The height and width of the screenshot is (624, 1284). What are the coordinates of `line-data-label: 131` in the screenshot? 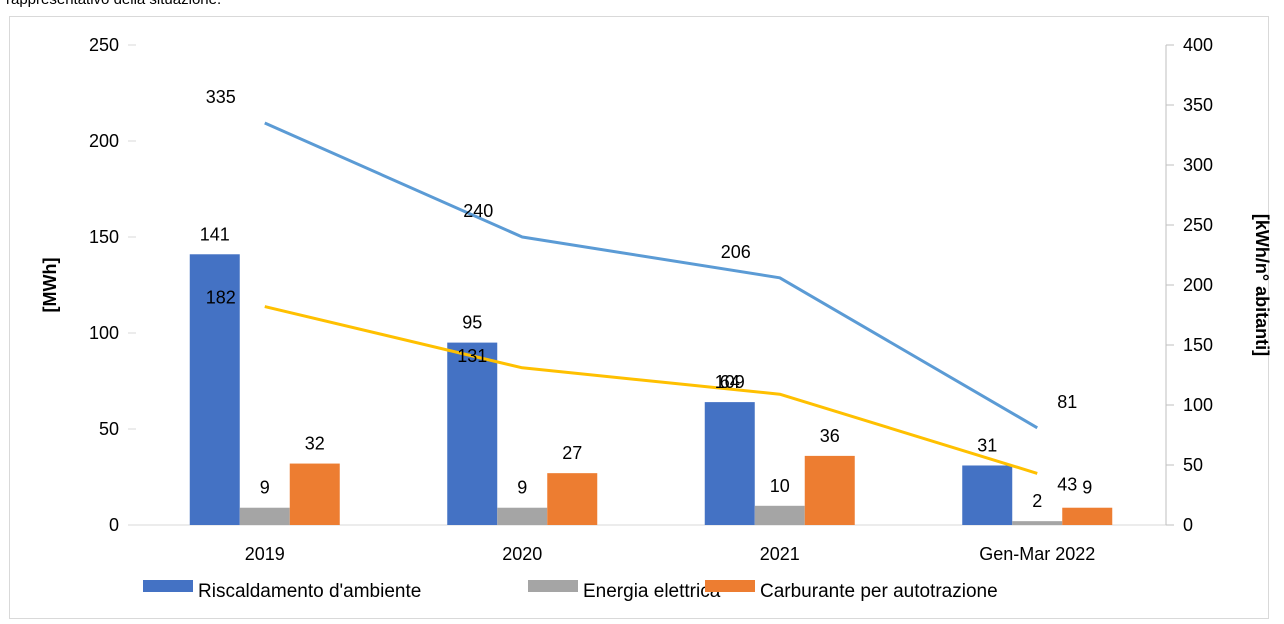 It's located at (472, 356).